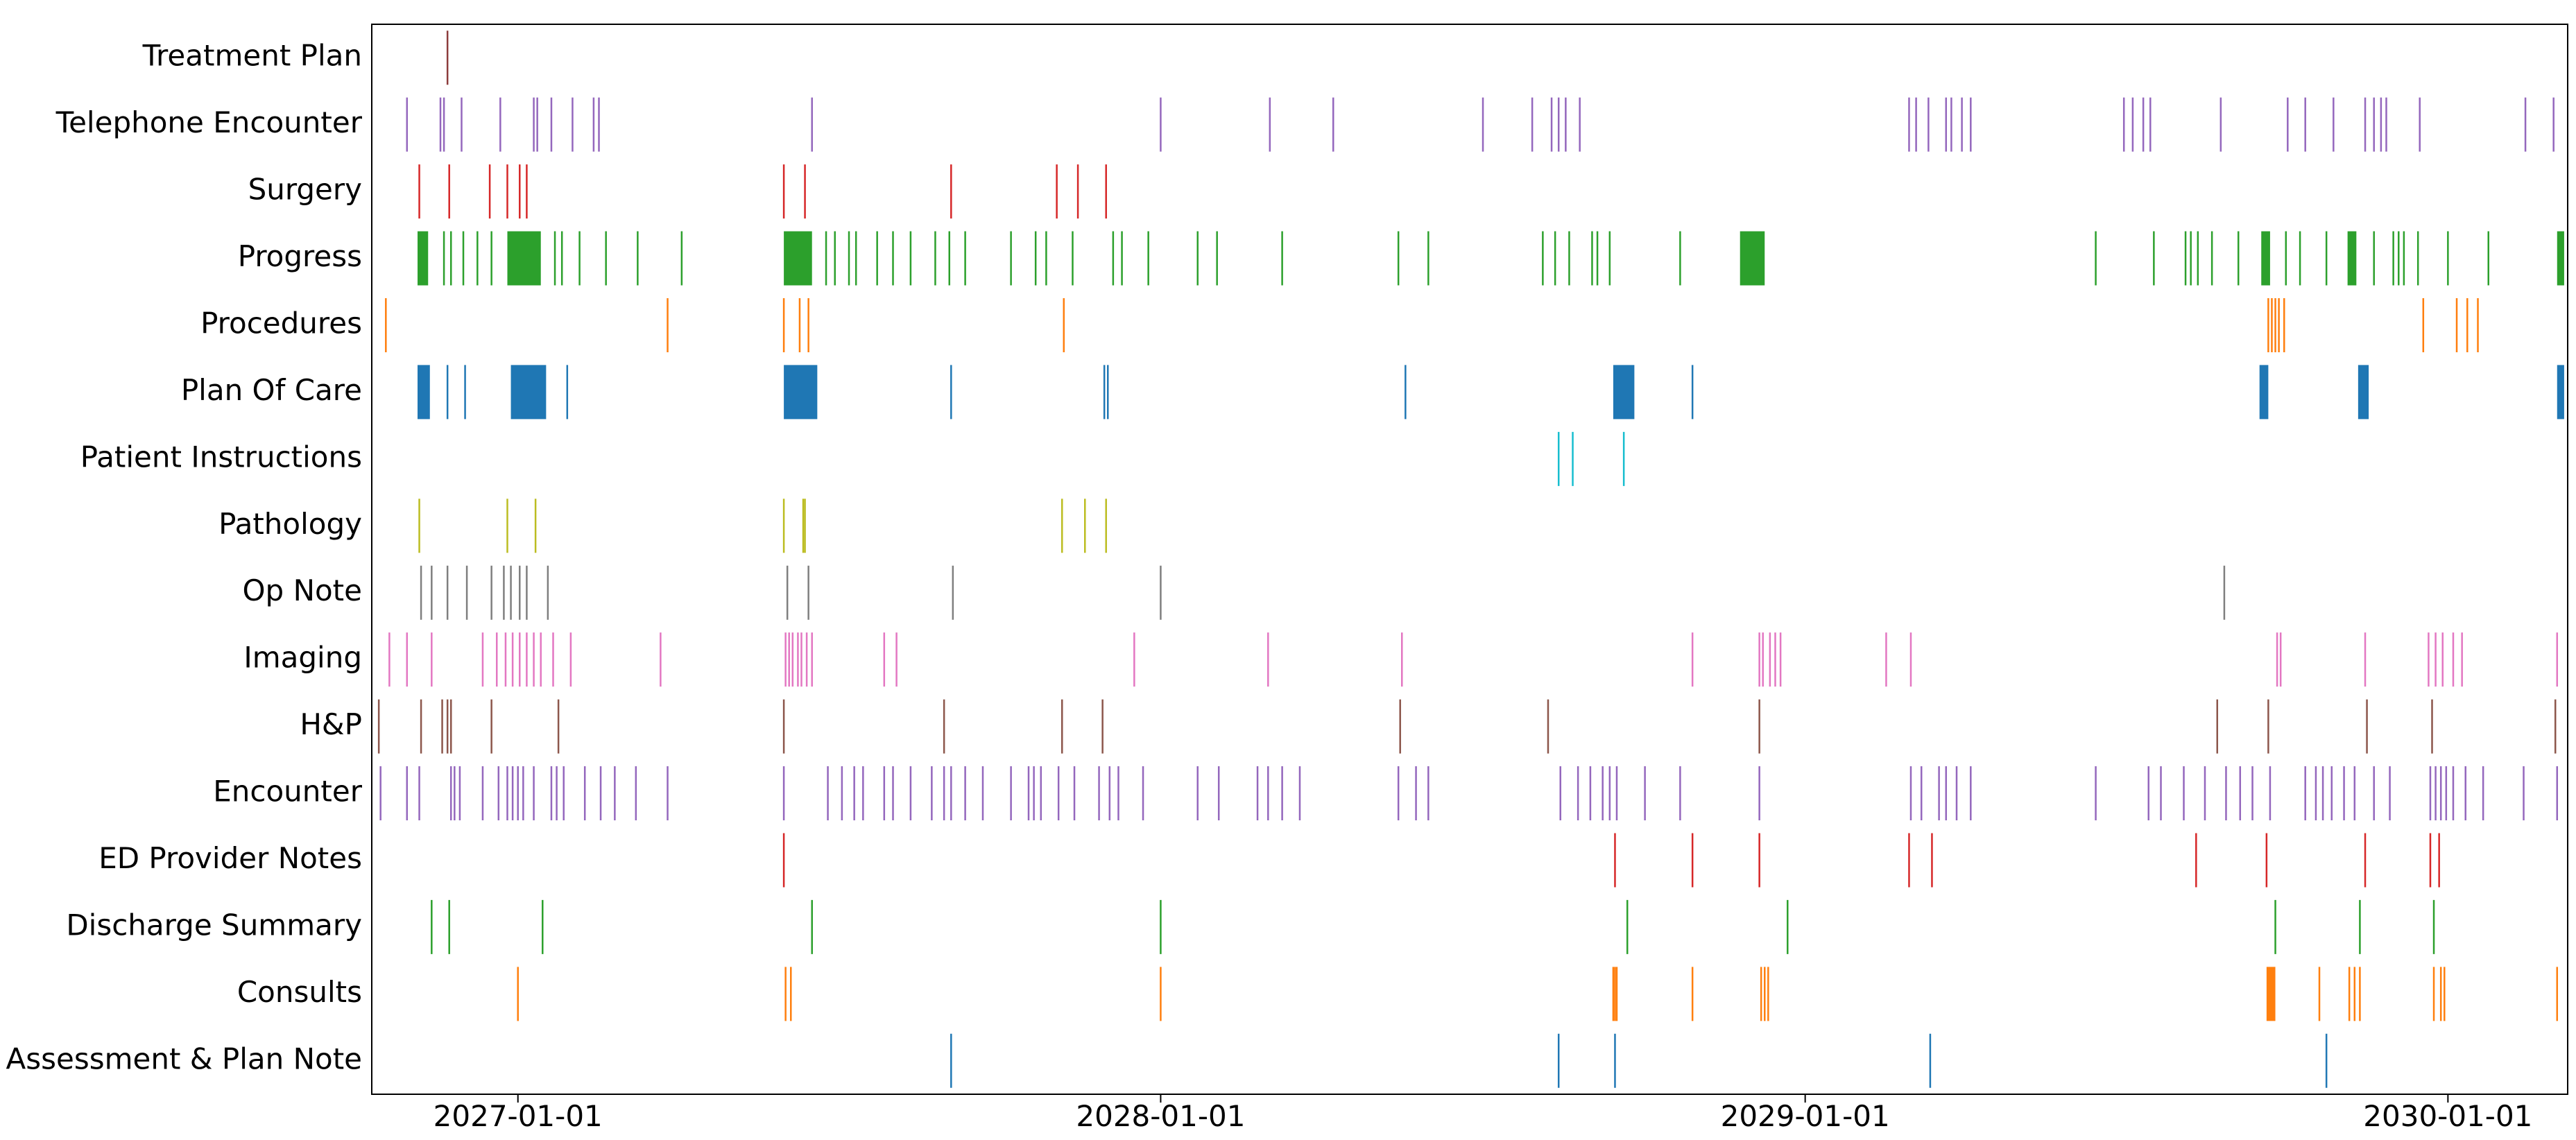  What do you see at coordinates (1160, 1116) in the screenshot?
I see `x-tick-label: 2028-01-01` at bounding box center [1160, 1116].